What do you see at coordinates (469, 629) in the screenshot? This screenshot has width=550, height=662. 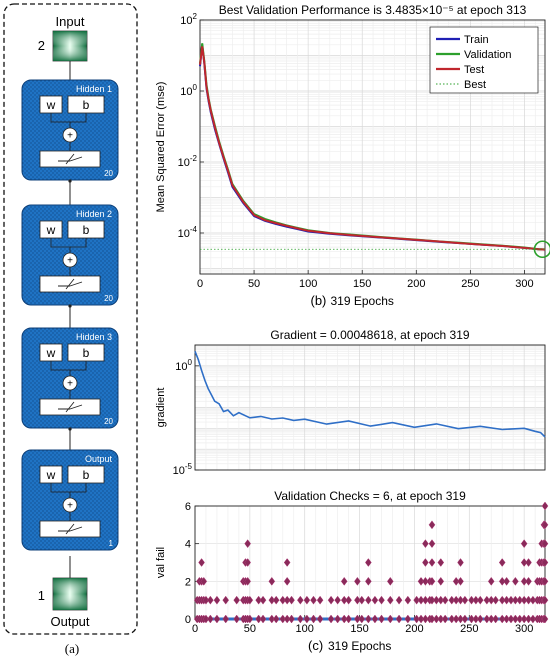 I see `x-tick-label: 250` at bounding box center [469, 629].